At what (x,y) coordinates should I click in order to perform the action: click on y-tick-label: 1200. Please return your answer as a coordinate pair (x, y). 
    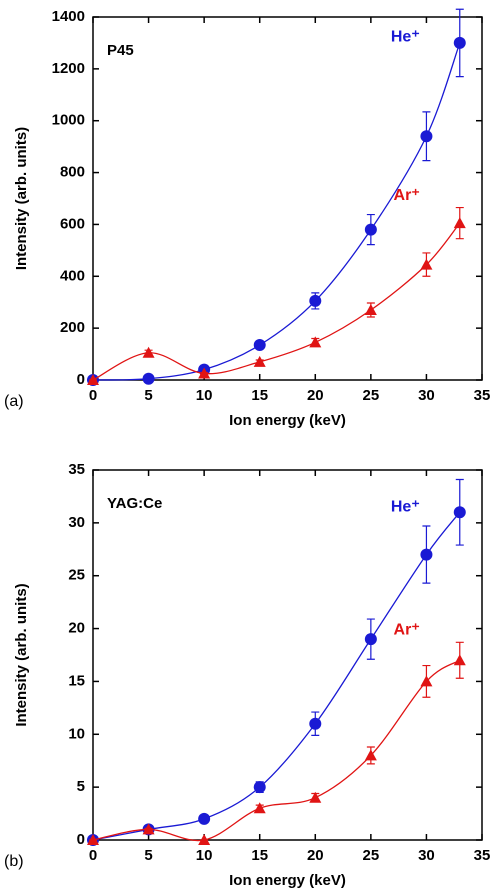
    Looking at the image, I should click on (68, 68).